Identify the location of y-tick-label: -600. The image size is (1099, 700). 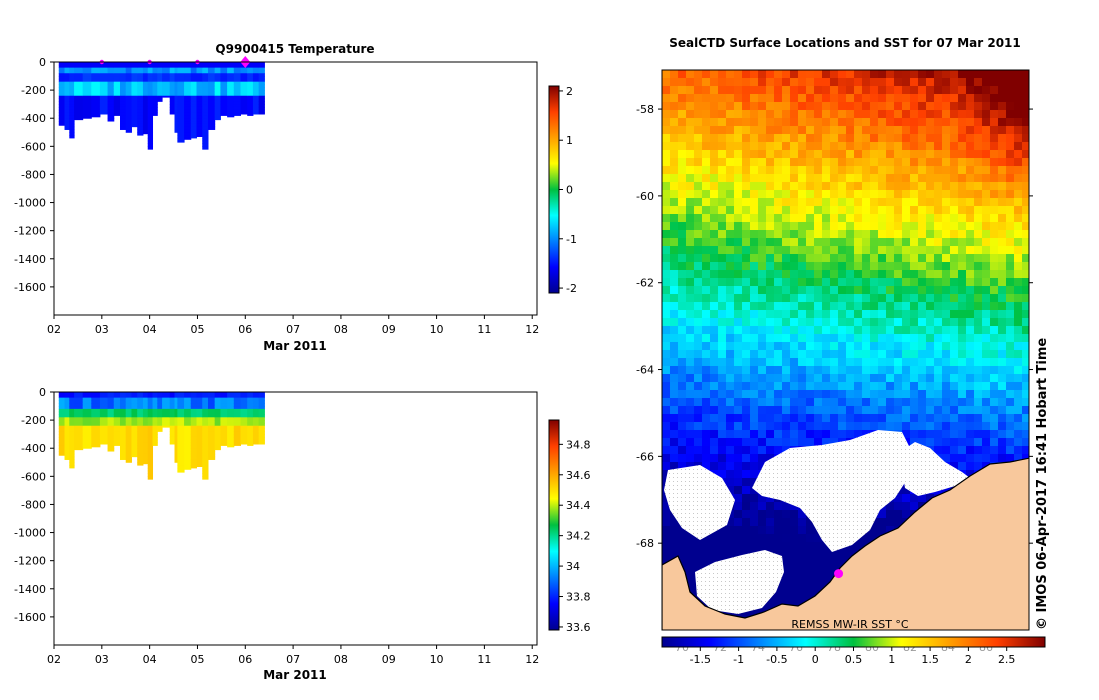
(33, 146).